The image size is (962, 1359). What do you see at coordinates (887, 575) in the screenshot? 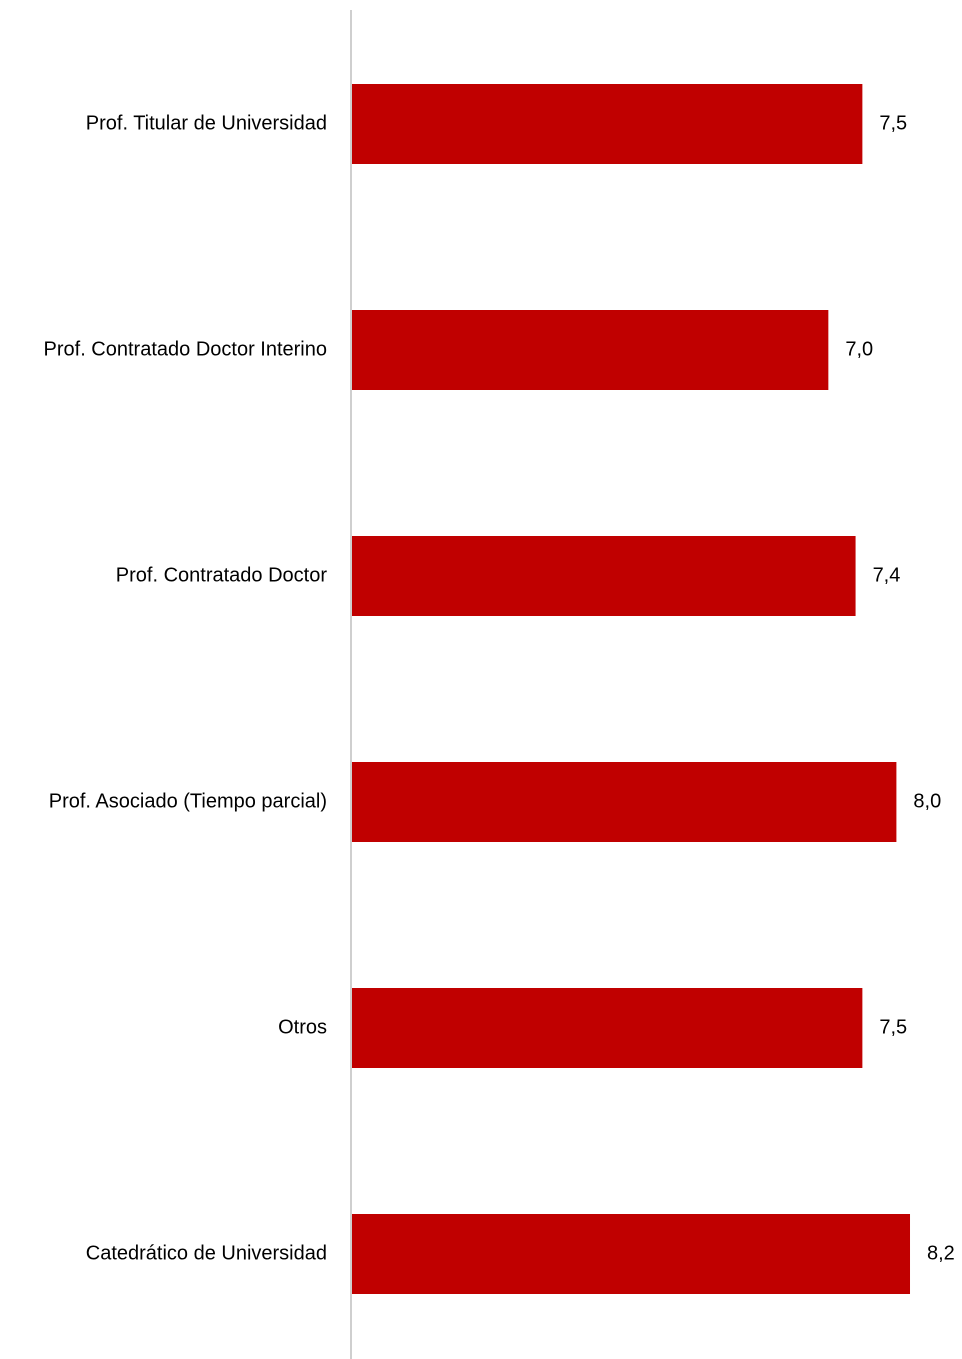
I see `value-label-3: 7,4` at bounding box center [887, 575].